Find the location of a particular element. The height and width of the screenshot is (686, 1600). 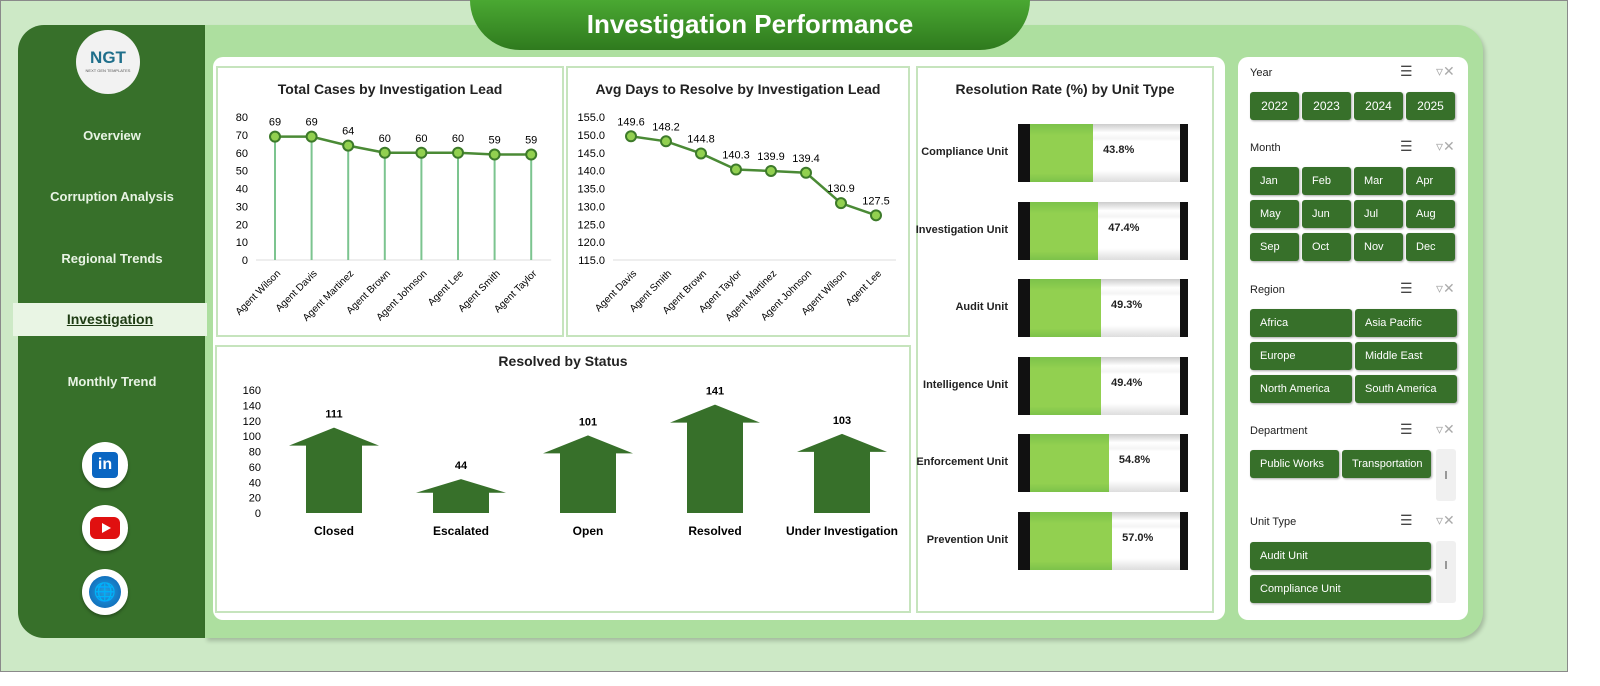

category-label: Intelligence Unit is located at coordinates (965, 384).